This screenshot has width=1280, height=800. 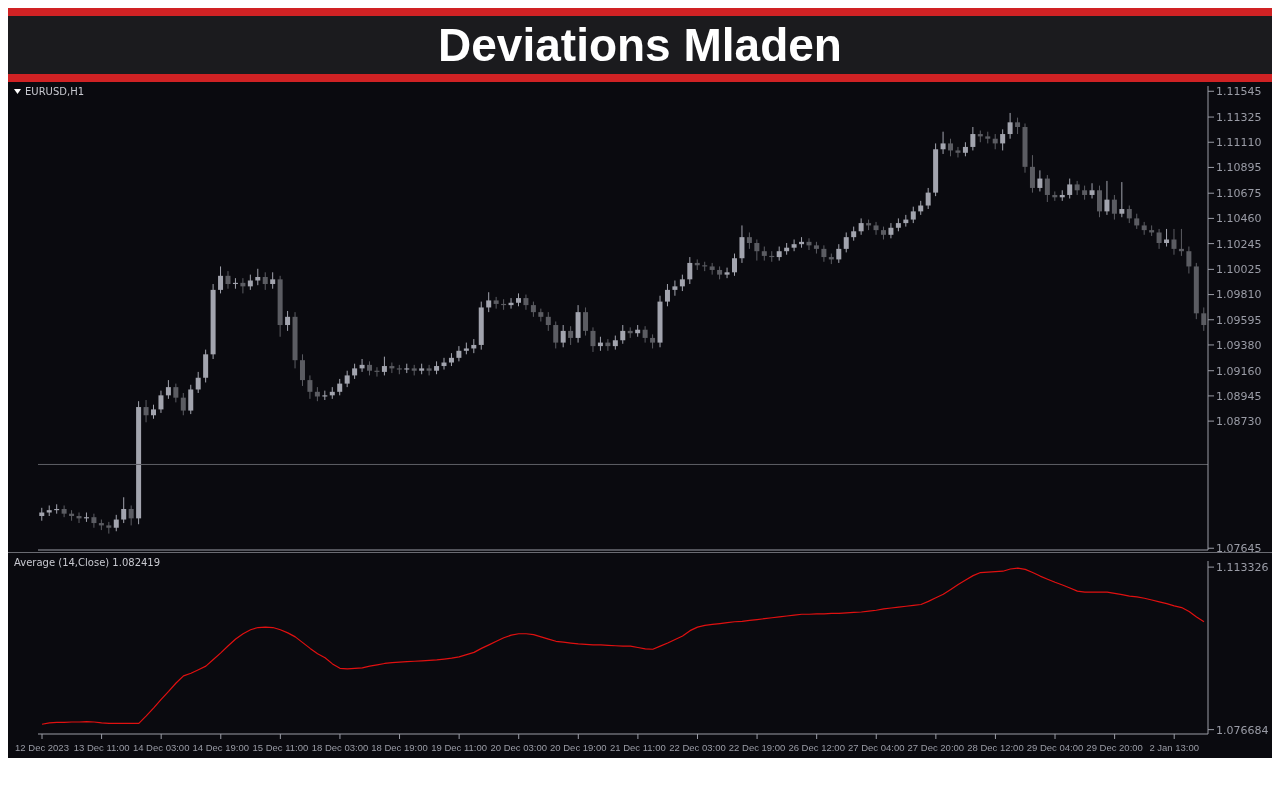 I want to click on x-tick-label: 29 Dec 04:00, so click(x=1055, y=747).